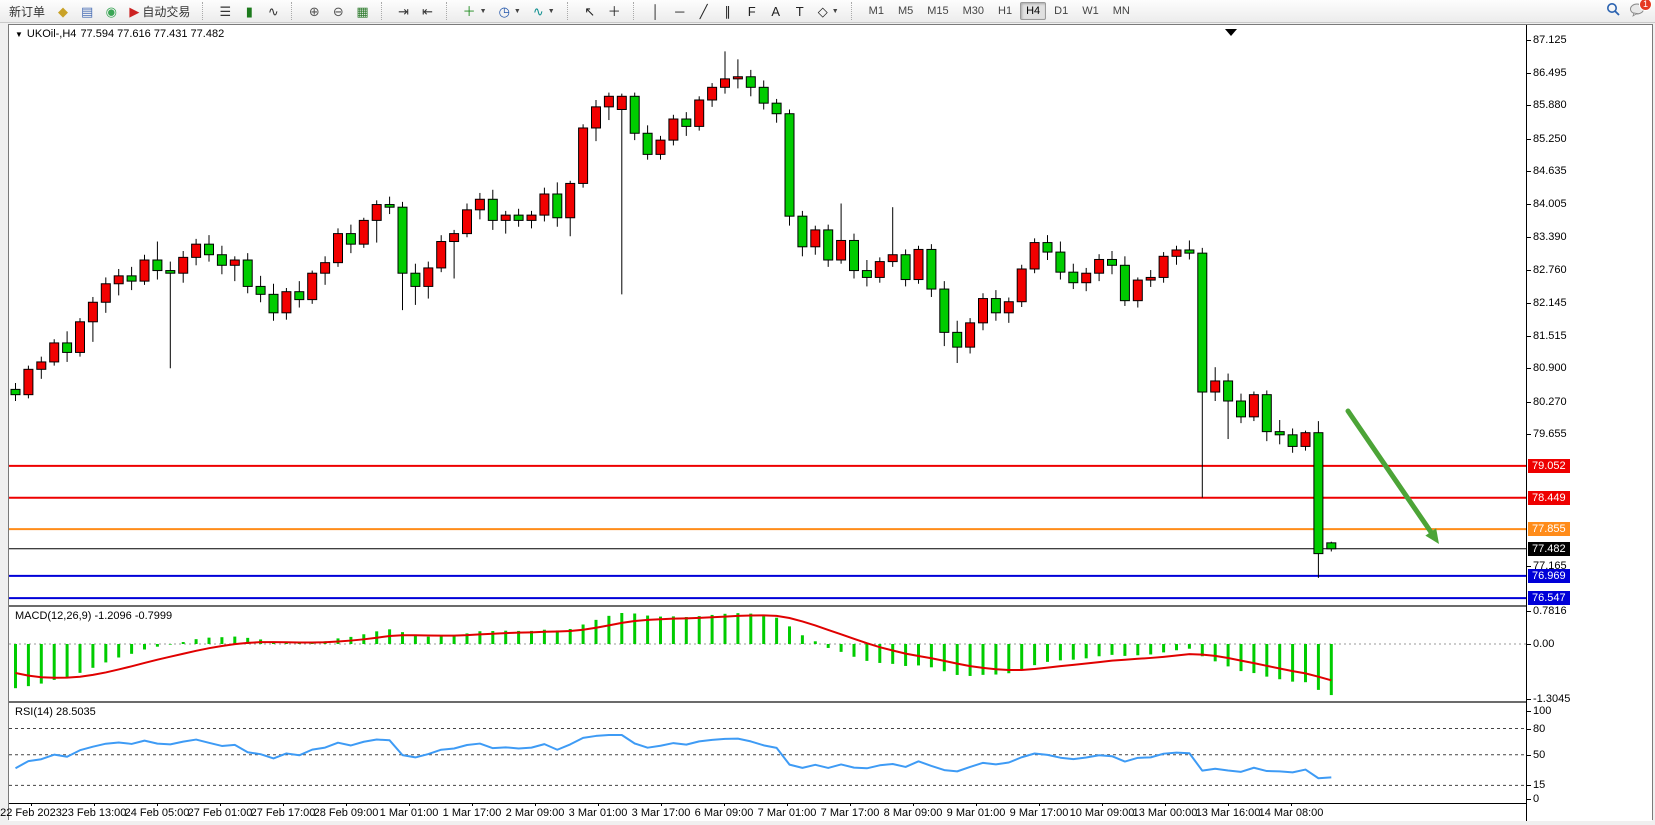 Image resolution: width=1655 pixels, height=825 pixels. I want to click on time-axis-label: 14 Mar 08:00, so click(1291, 813).